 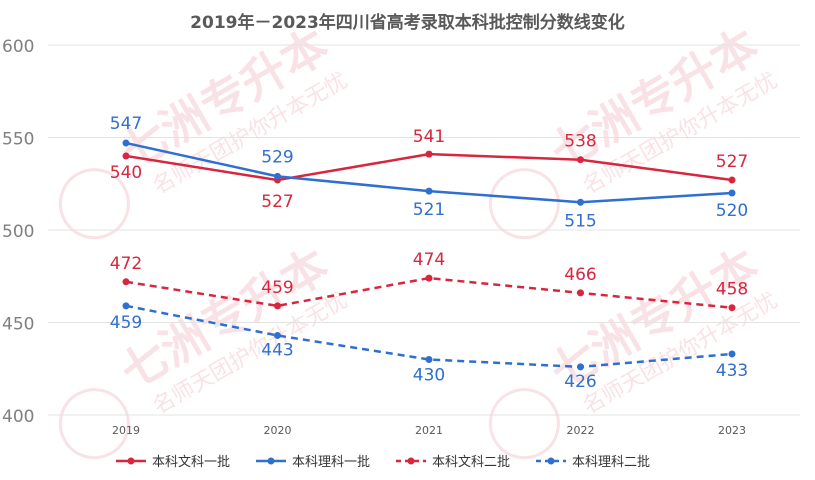 What do you see at coordinates (580, 275) in the screenshot?
I see `data-label: 466` at bounding box center [580, 275].